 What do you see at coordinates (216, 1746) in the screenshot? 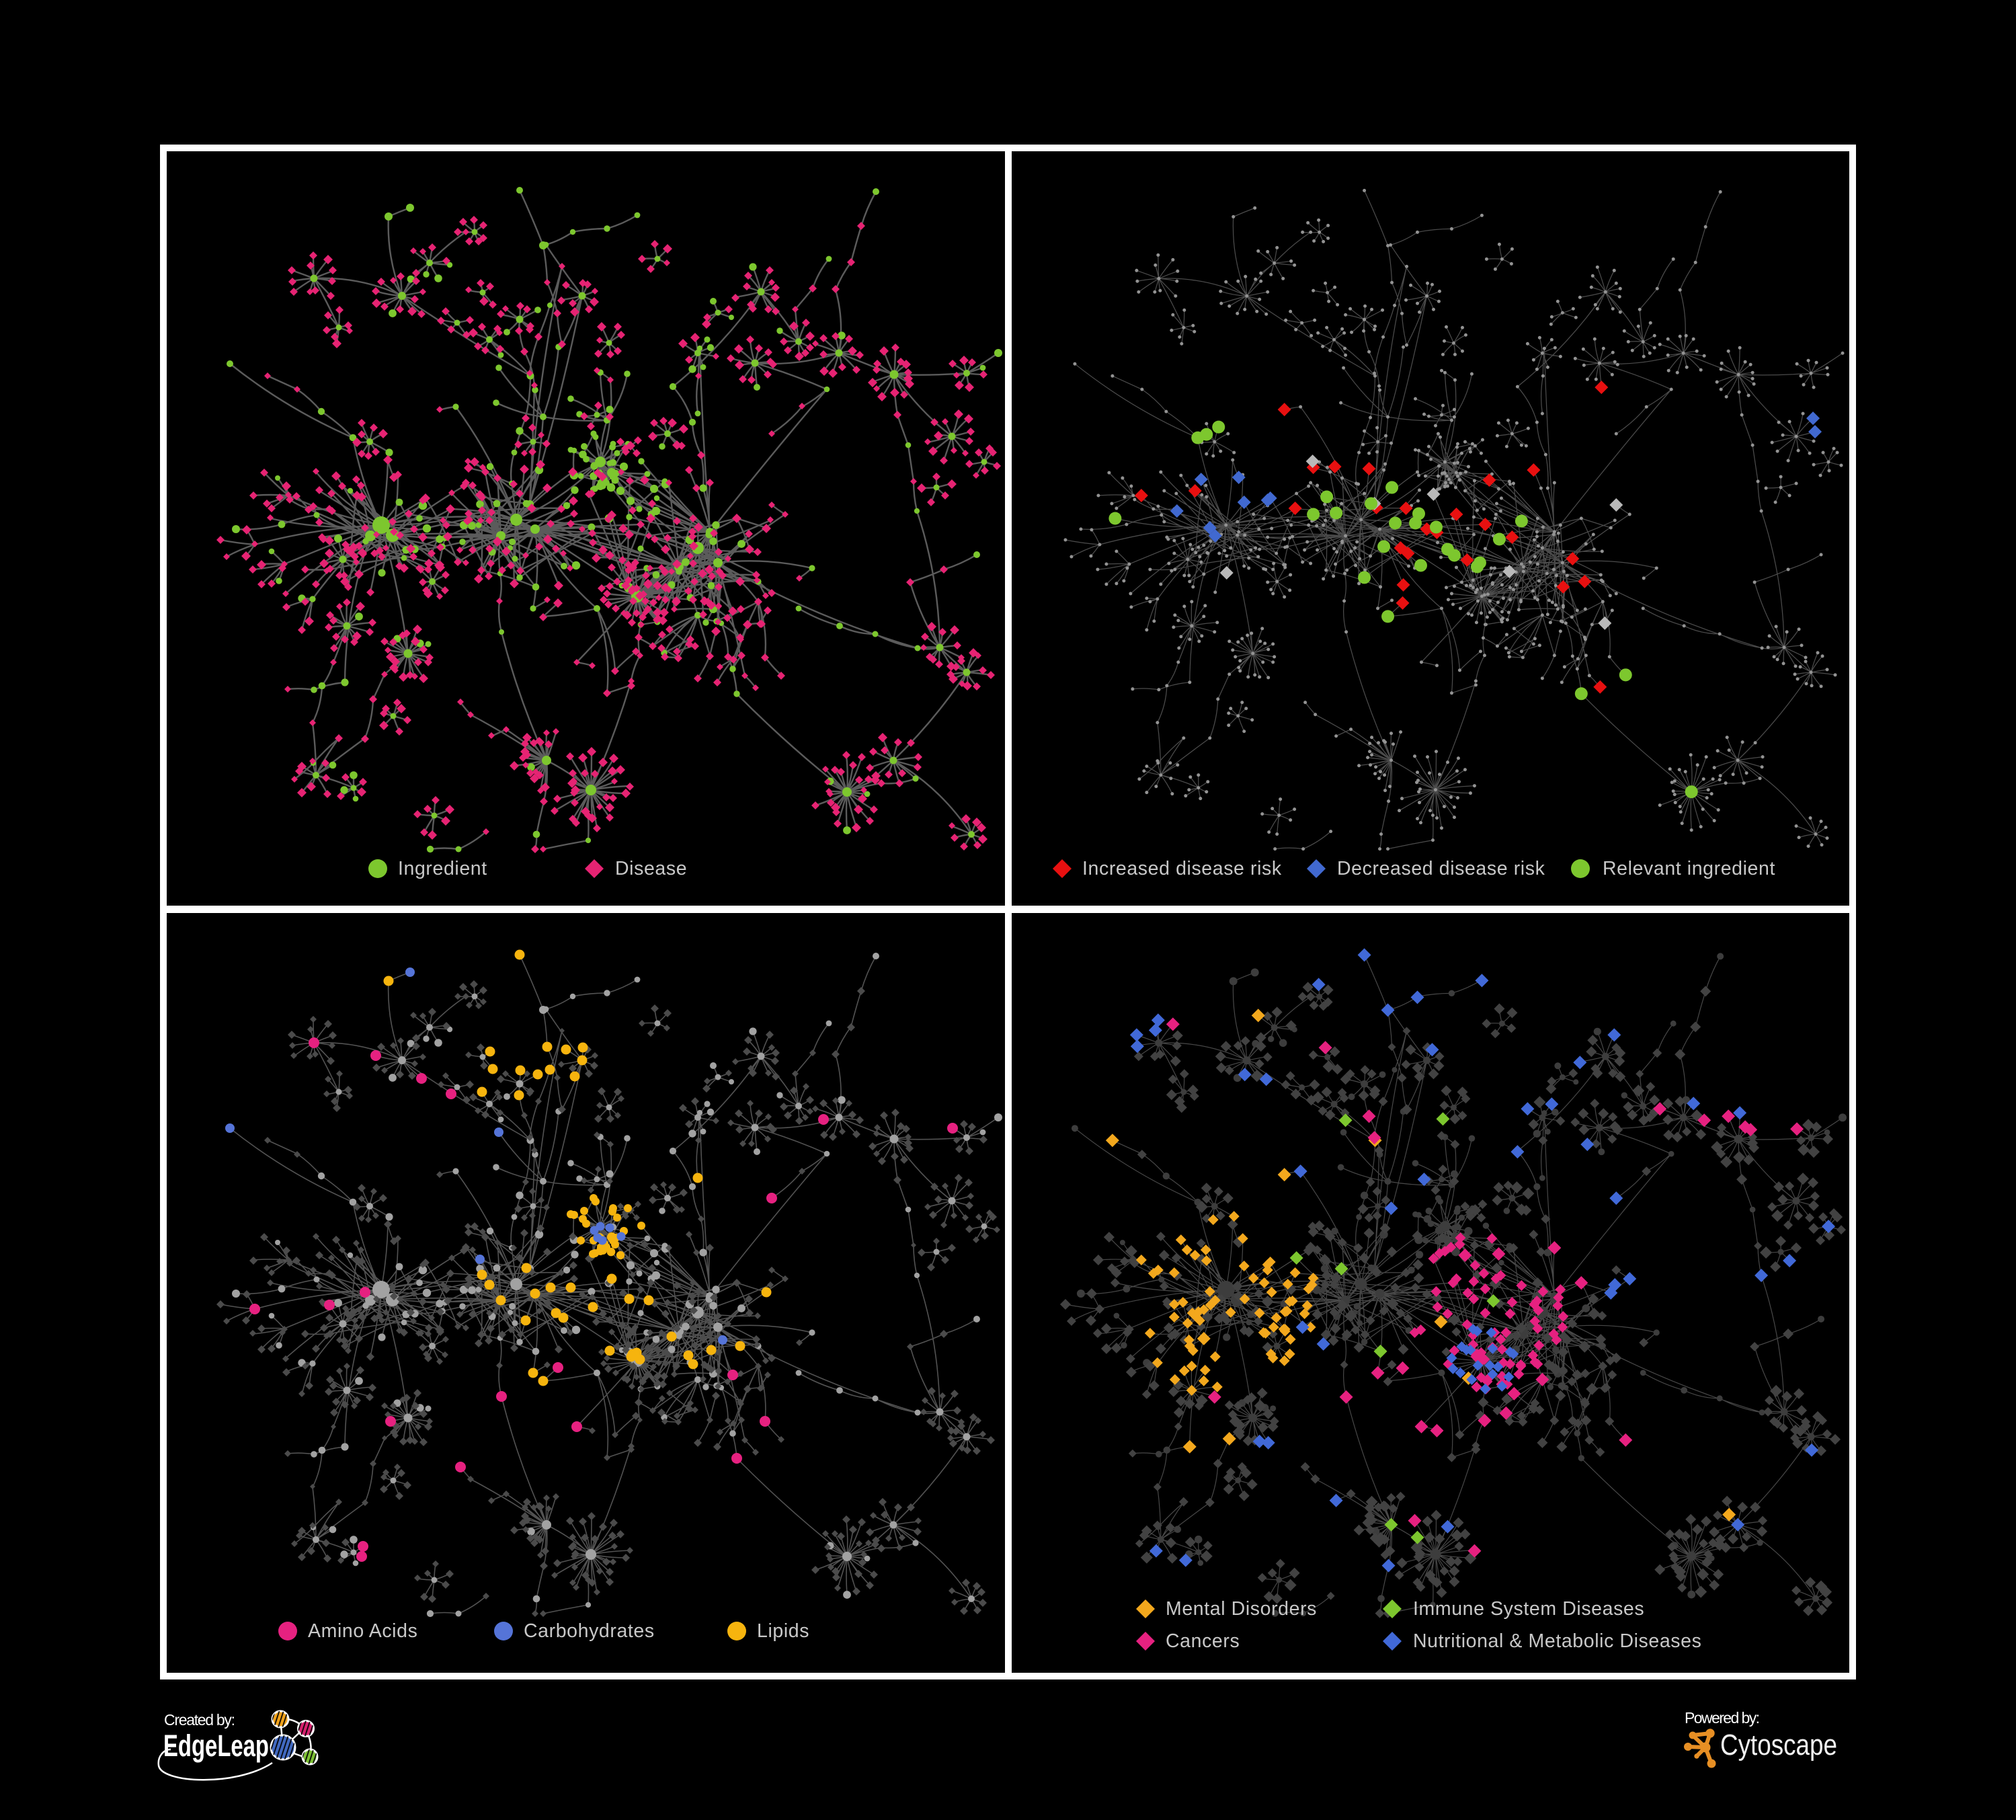
I see `svg-text: EdgeLeap` at bounding box center [216, 1746].